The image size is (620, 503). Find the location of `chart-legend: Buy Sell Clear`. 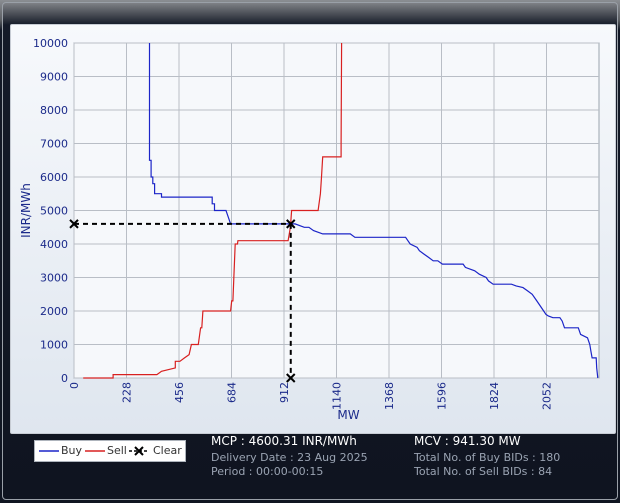

chart-legend: Buy Sell Clear is located at coordinates (110, 451).